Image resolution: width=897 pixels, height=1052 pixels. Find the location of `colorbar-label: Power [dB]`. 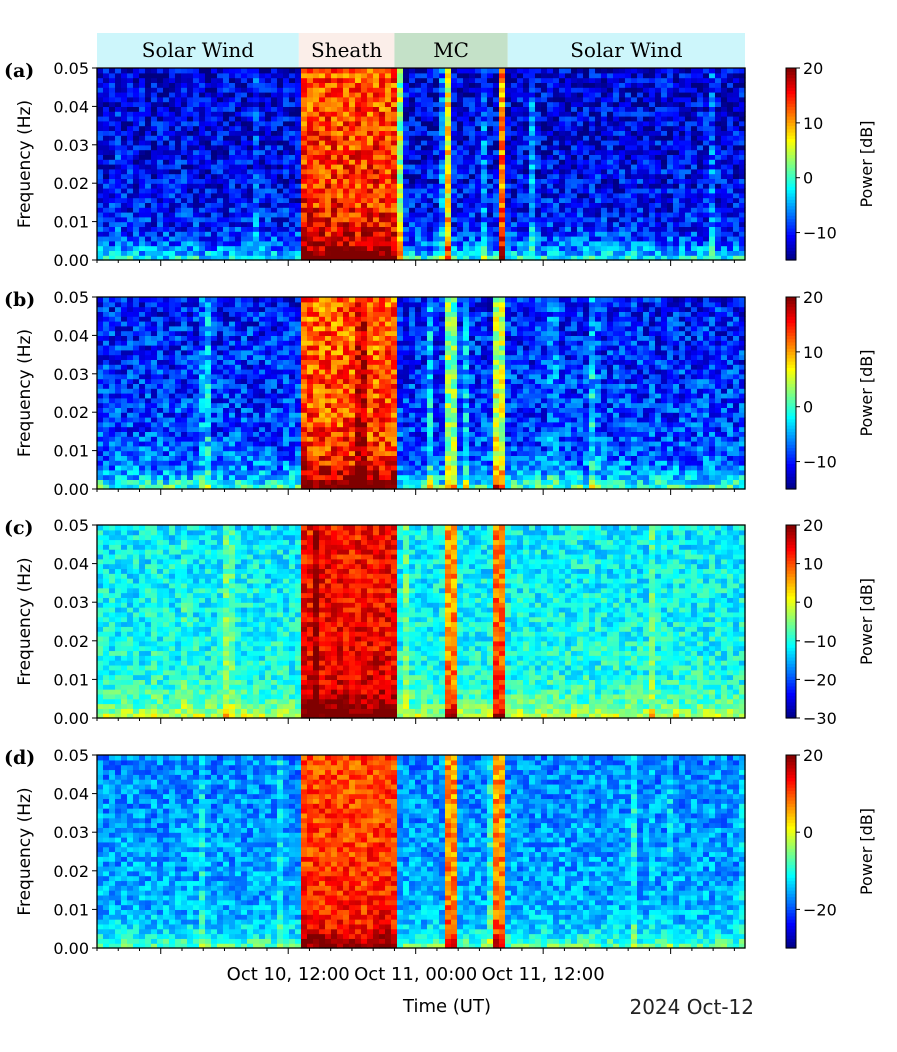

colorbar-label: Power [dB] is located at coordinates (866, 163).